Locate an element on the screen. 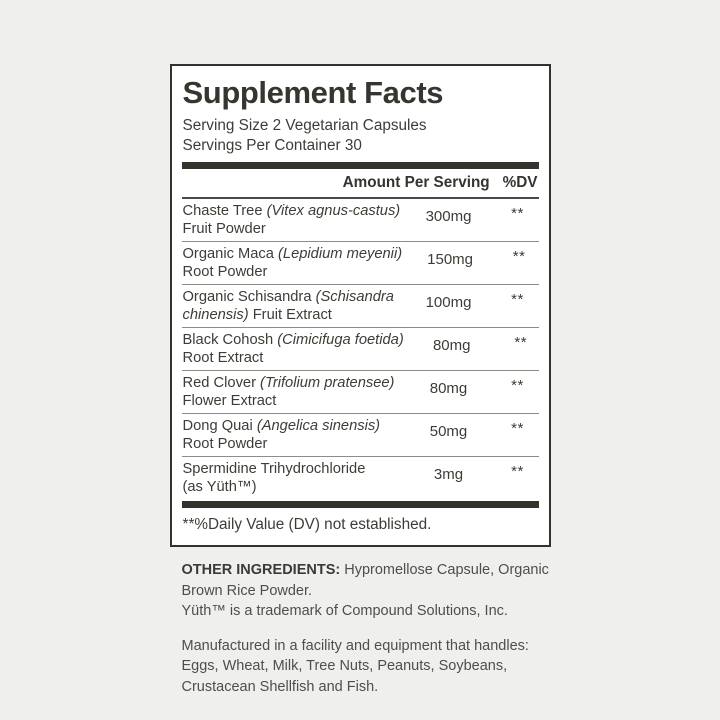 The image size is (720, 720). ingredient-name-line-1: Red Clover (Trifolium pratensee) is located at coordinates (288, 383).